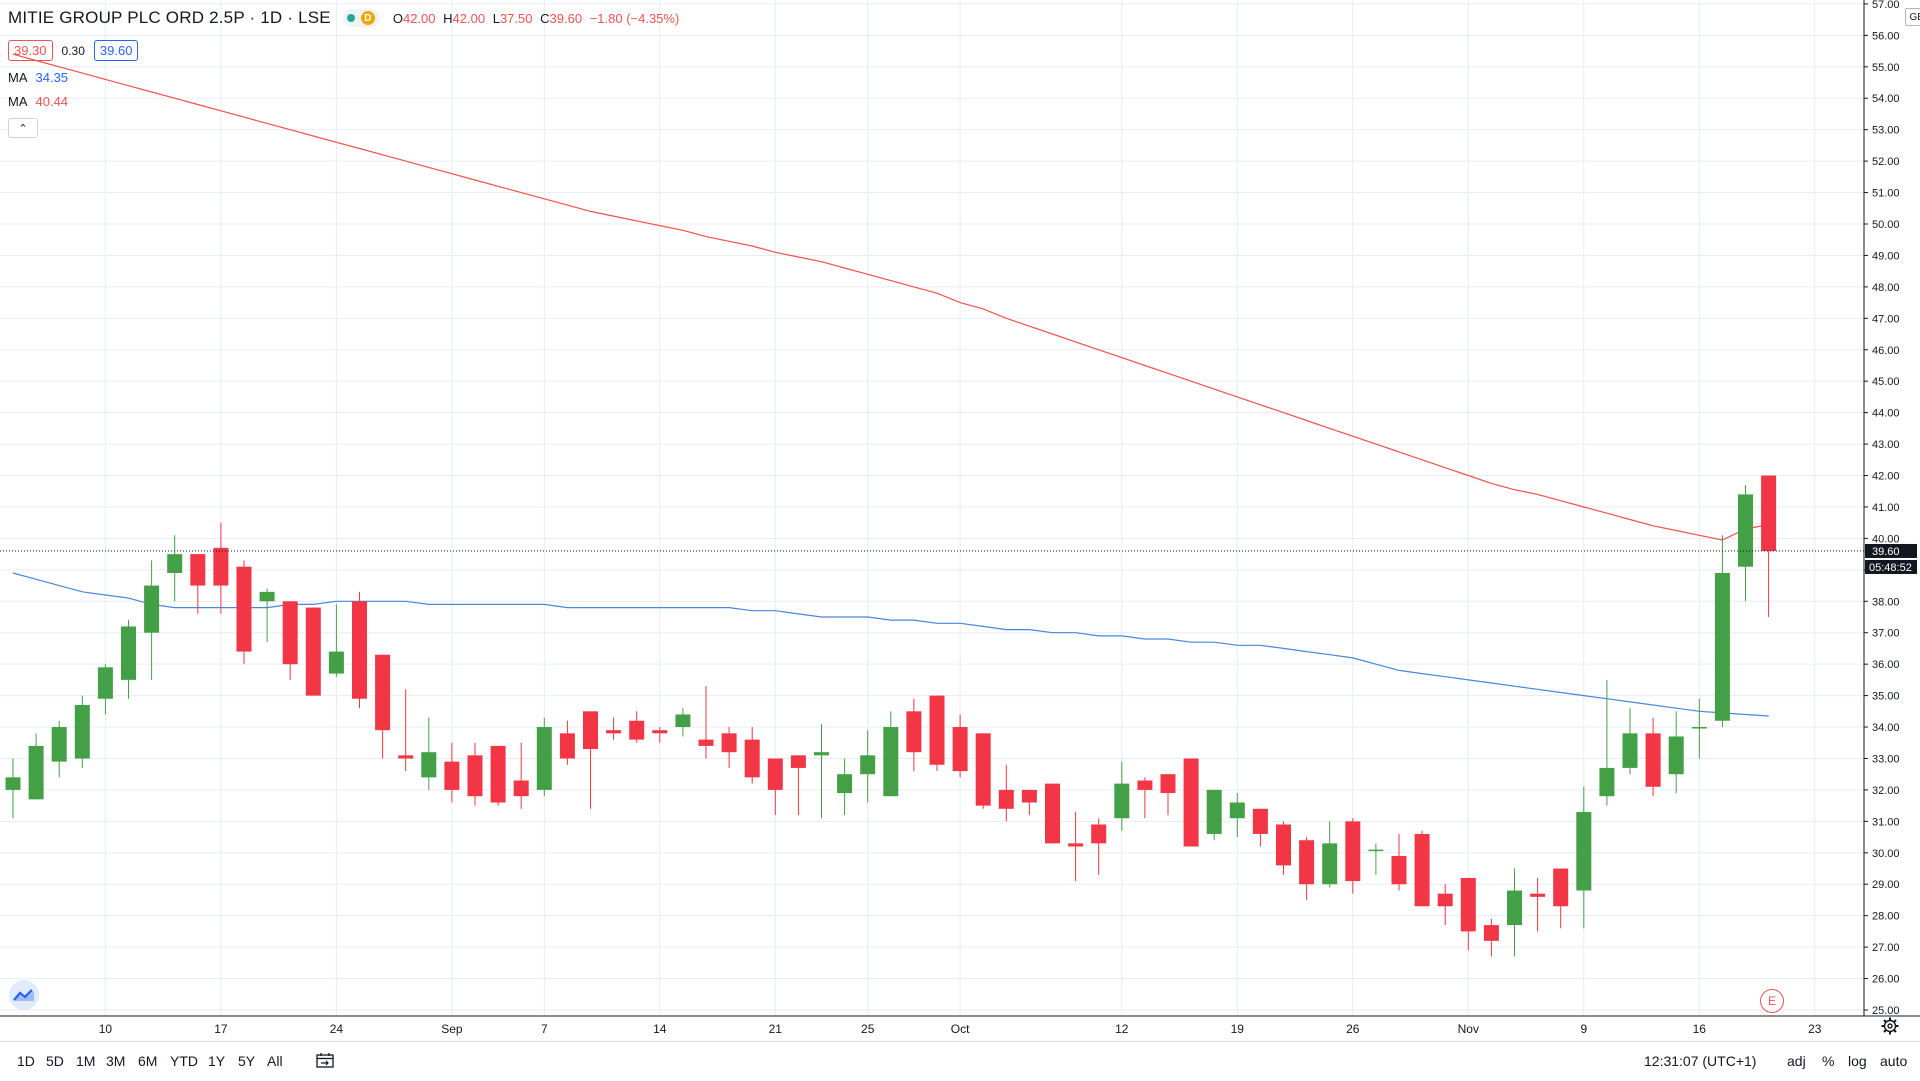 Image resolution: width=1920 pixels, height=1081 pixels. What do you see at coordinates (26, 1061) in the screenshot?
I see `range-1d-button: 1D` at bounding box center [26, 1061].